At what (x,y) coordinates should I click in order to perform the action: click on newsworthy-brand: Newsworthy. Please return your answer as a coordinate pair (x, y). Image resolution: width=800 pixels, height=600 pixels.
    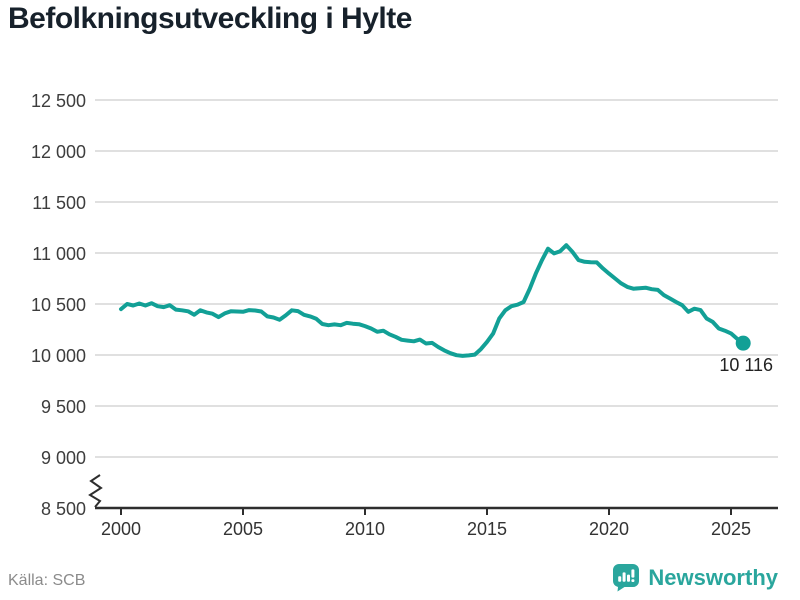
    Looking at the image, I should click on (695, 577).